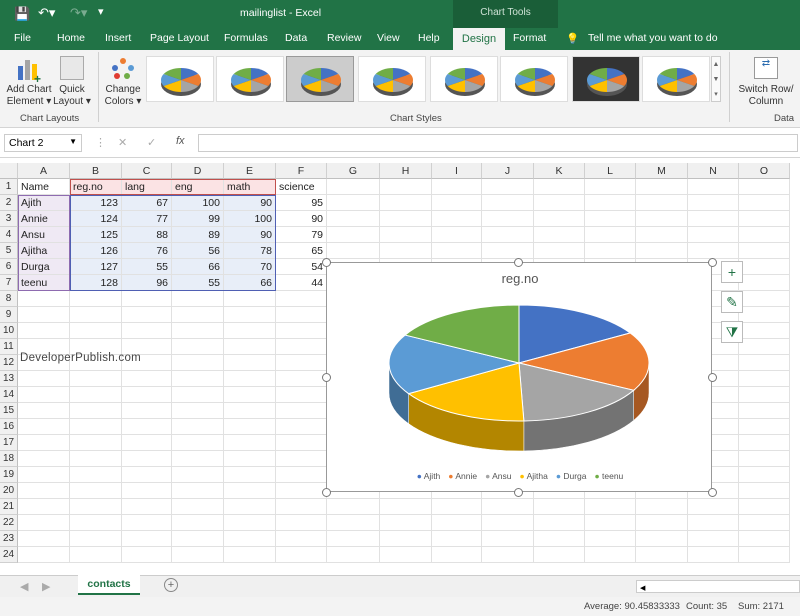 This screenshot has height=616, width=800. What do you see at coordinates (198, 219) in the screenshot?
I see `cell: 99` at bounding box center [198, 219].